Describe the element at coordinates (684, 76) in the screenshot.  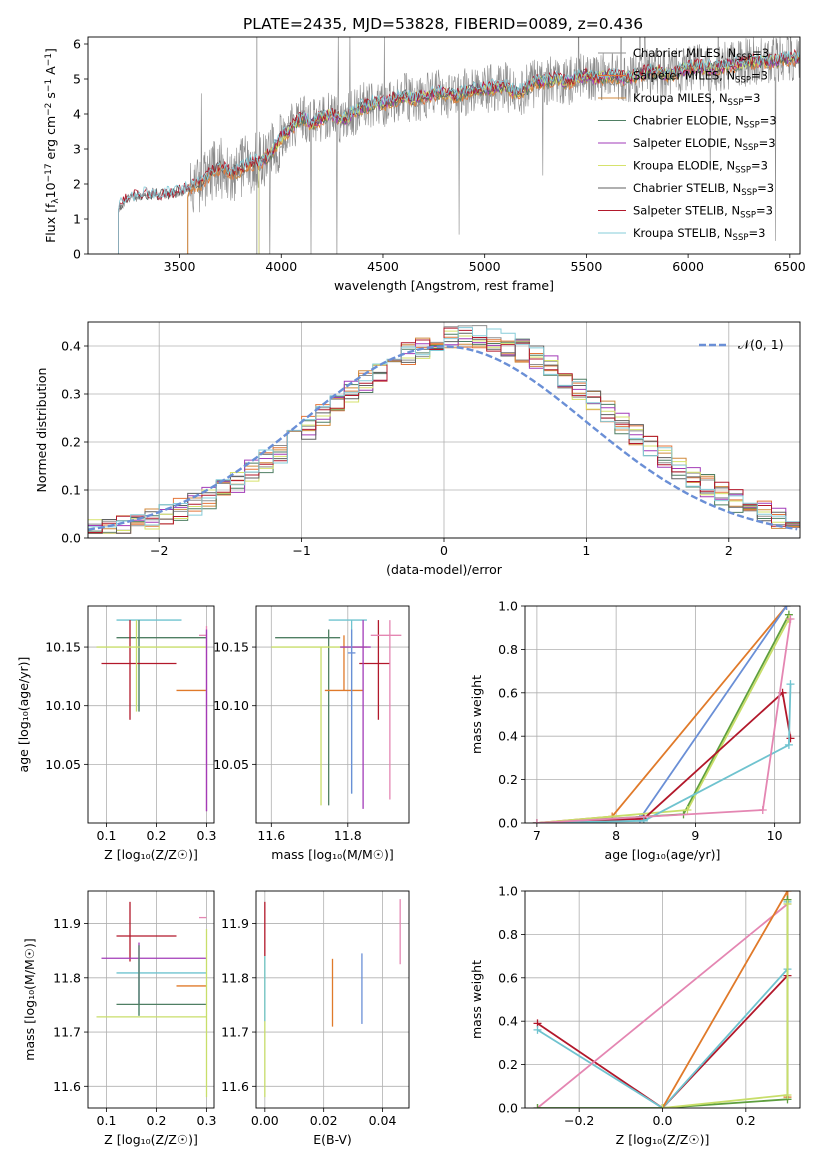
I see `legend-label-text: Salpeter MILES, N` at that location.